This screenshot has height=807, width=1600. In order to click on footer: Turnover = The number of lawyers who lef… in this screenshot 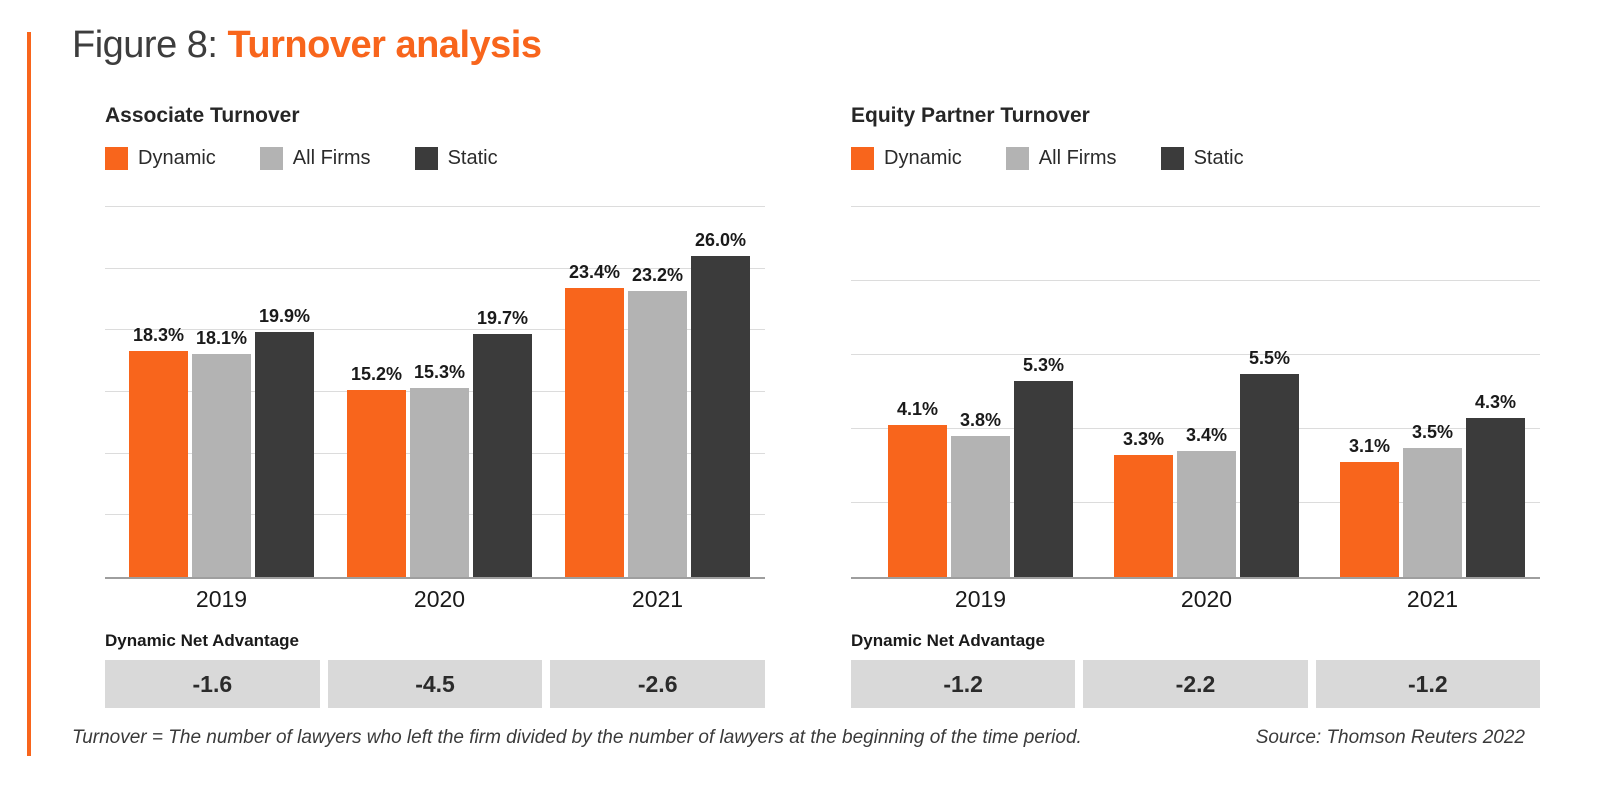, I will do `click(798, 738)`.